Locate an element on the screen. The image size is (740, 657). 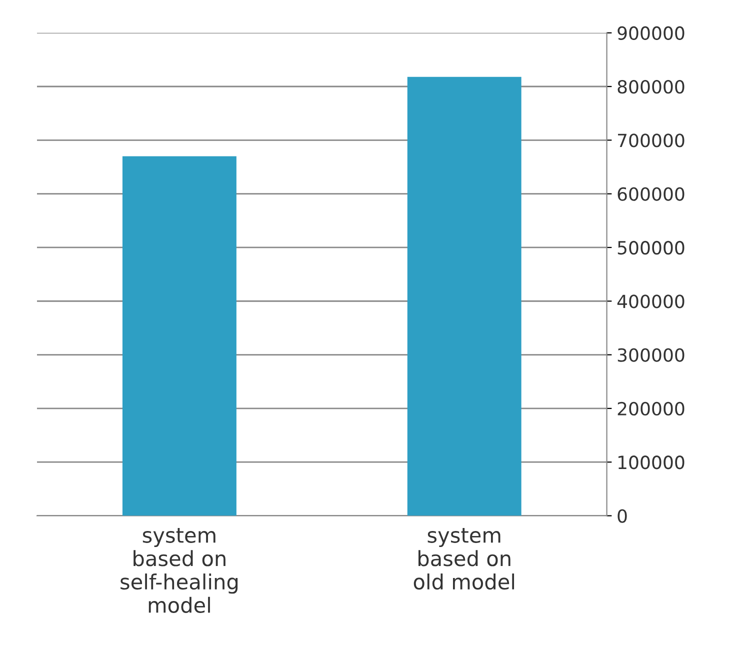
y-tick-label: 500000 is located at coordinates (651, 247).